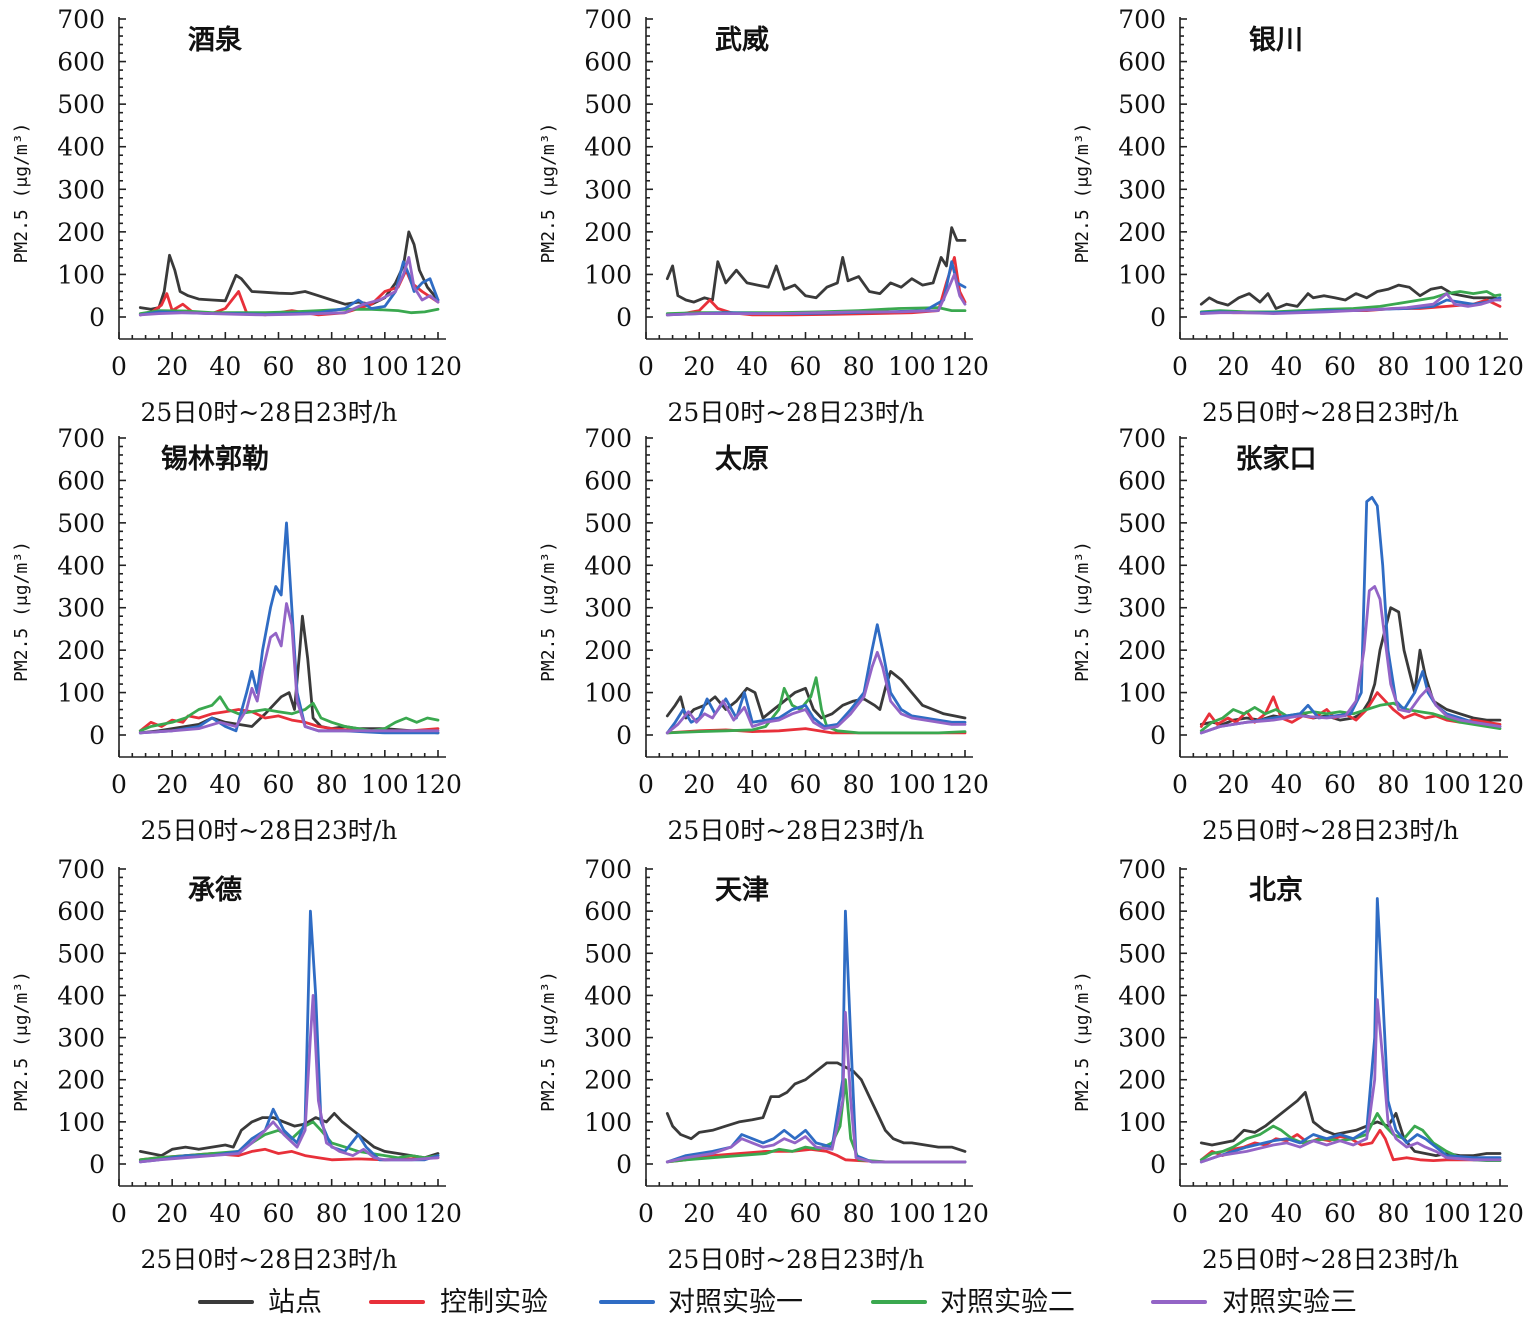 This screenshot has width=1536, height=1321. I want to click on panel-title: 银川, so click(1276, 40).